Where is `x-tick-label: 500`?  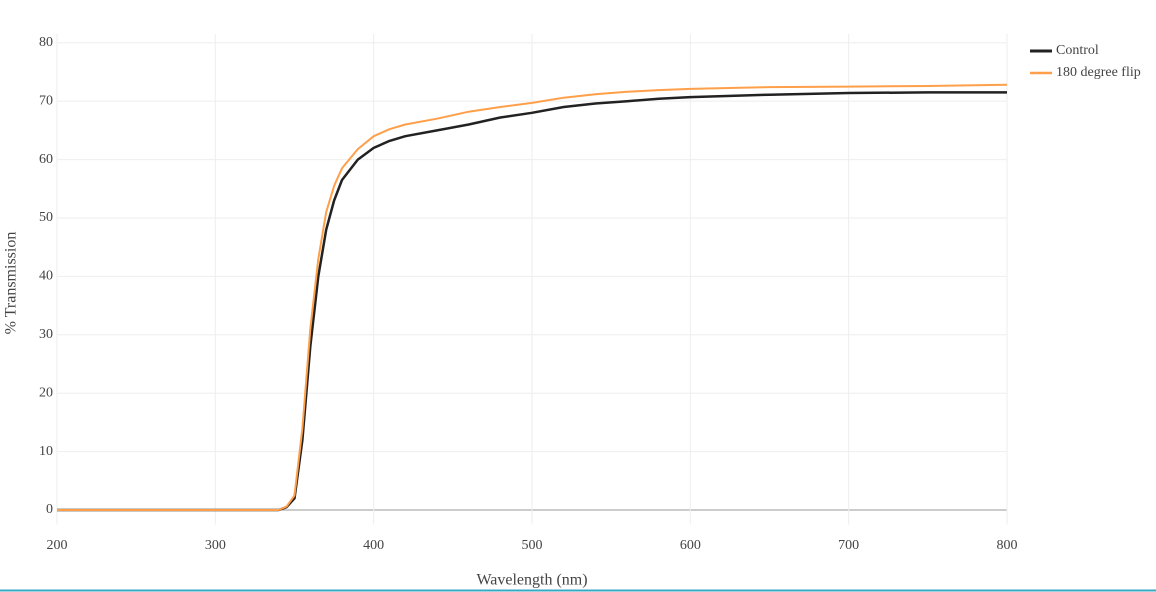 x-tick-label: 500 is located at coordinates (532, 545).